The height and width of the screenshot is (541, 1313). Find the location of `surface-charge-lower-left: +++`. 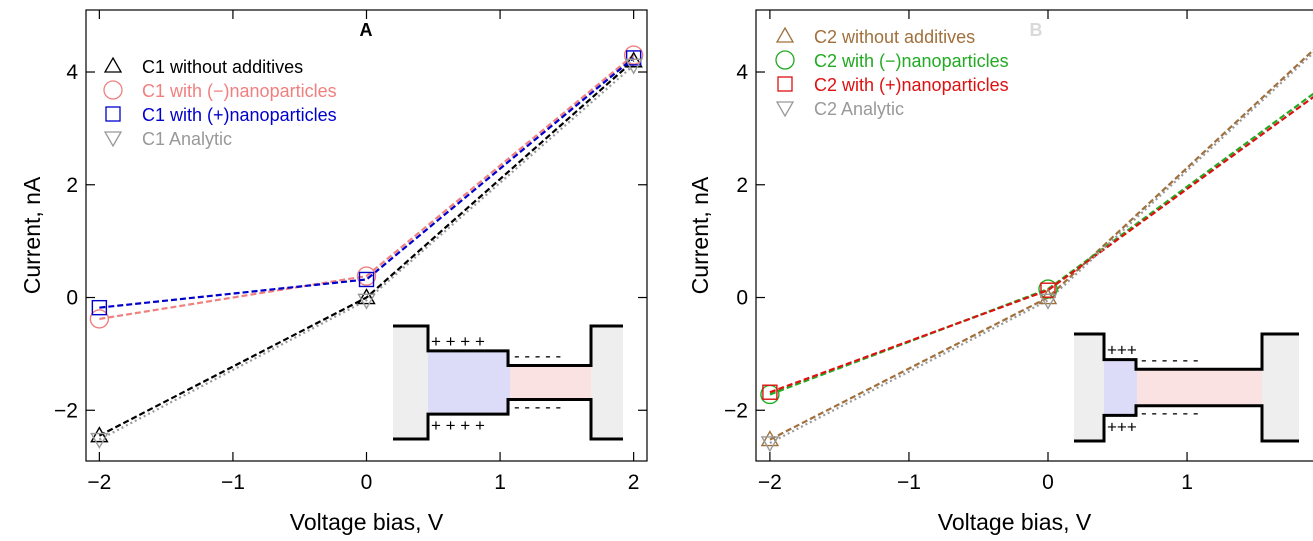

surface-charge-lower-left: +++ is located at coordinates (1122, 426).